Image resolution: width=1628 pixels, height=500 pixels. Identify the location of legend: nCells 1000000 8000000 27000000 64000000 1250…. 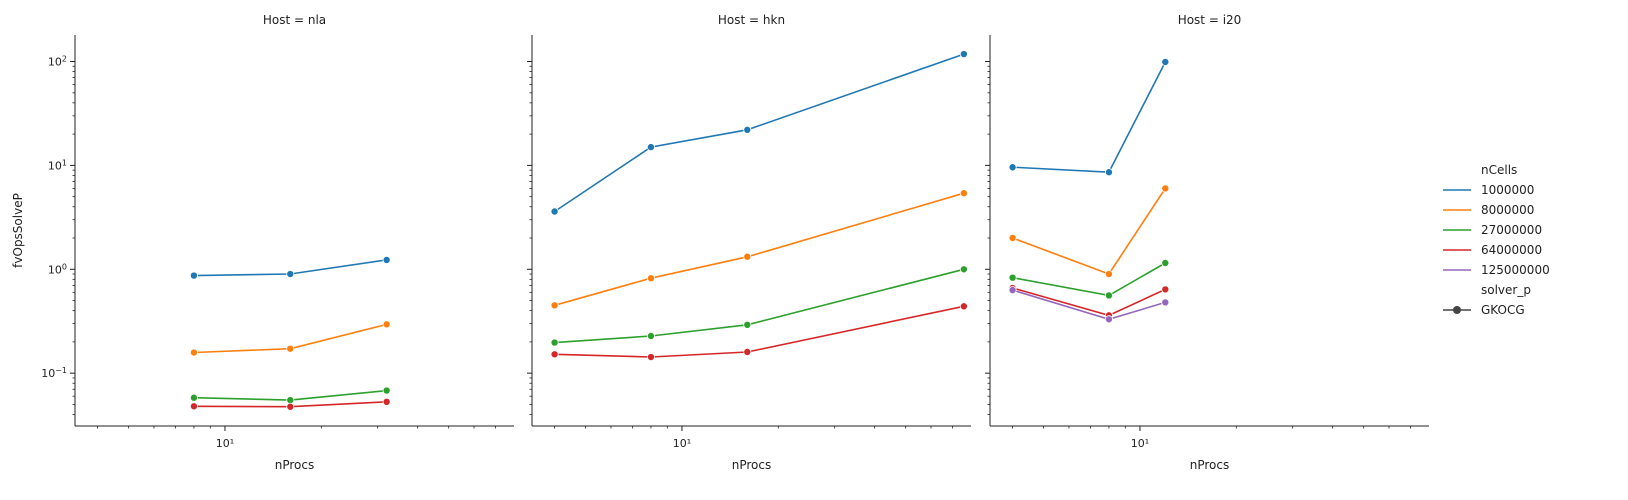
(1496, 240).